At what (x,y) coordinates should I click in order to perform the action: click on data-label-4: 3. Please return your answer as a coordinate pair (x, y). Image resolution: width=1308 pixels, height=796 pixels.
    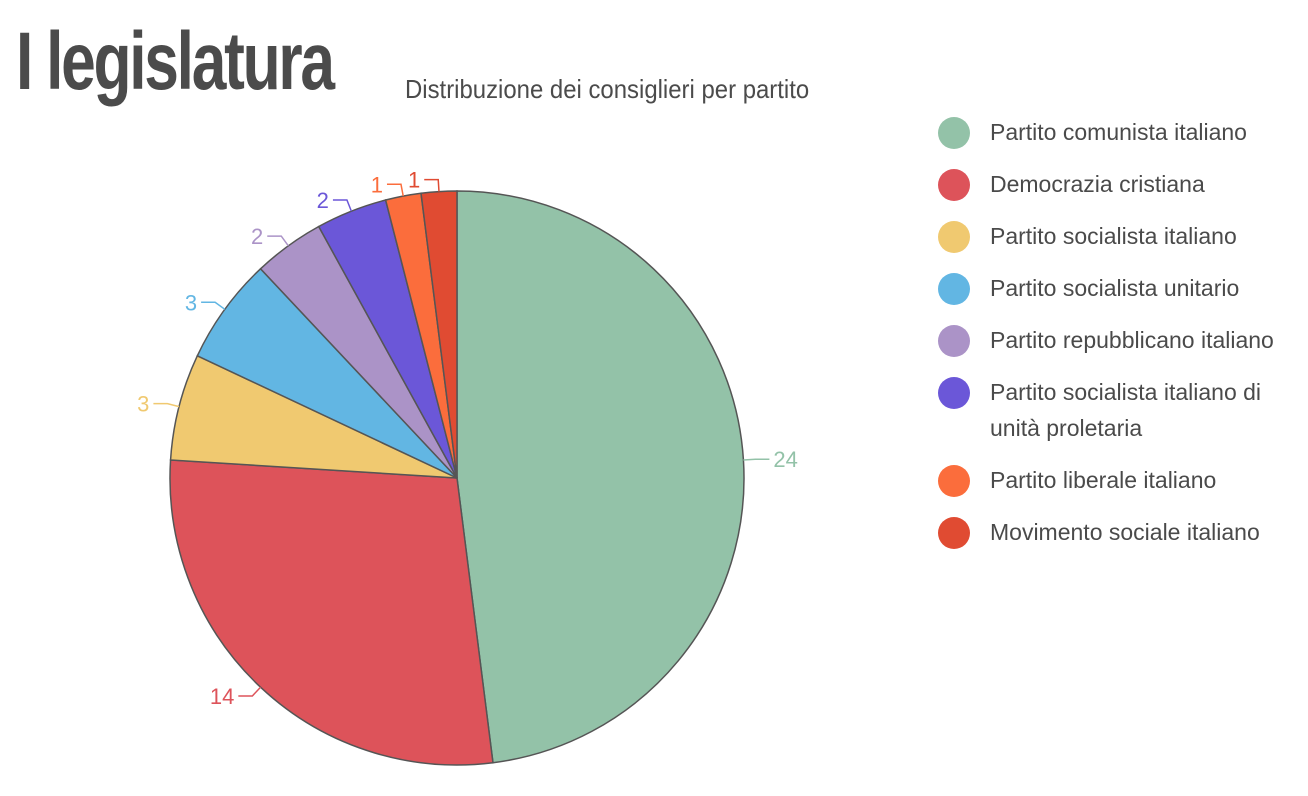
    Looking at the image, I should click on (191, 302).